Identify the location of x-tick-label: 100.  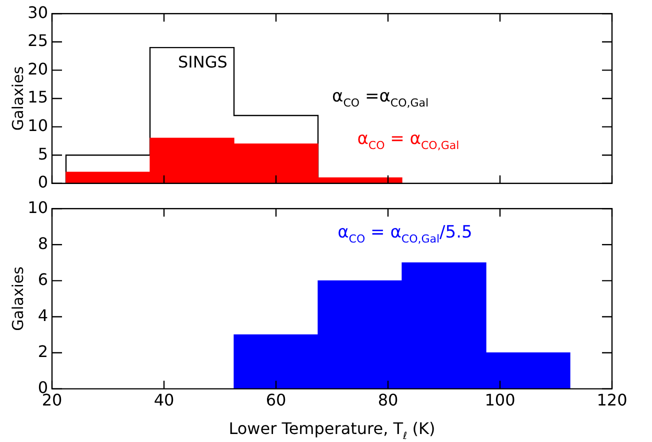
(500, 400).